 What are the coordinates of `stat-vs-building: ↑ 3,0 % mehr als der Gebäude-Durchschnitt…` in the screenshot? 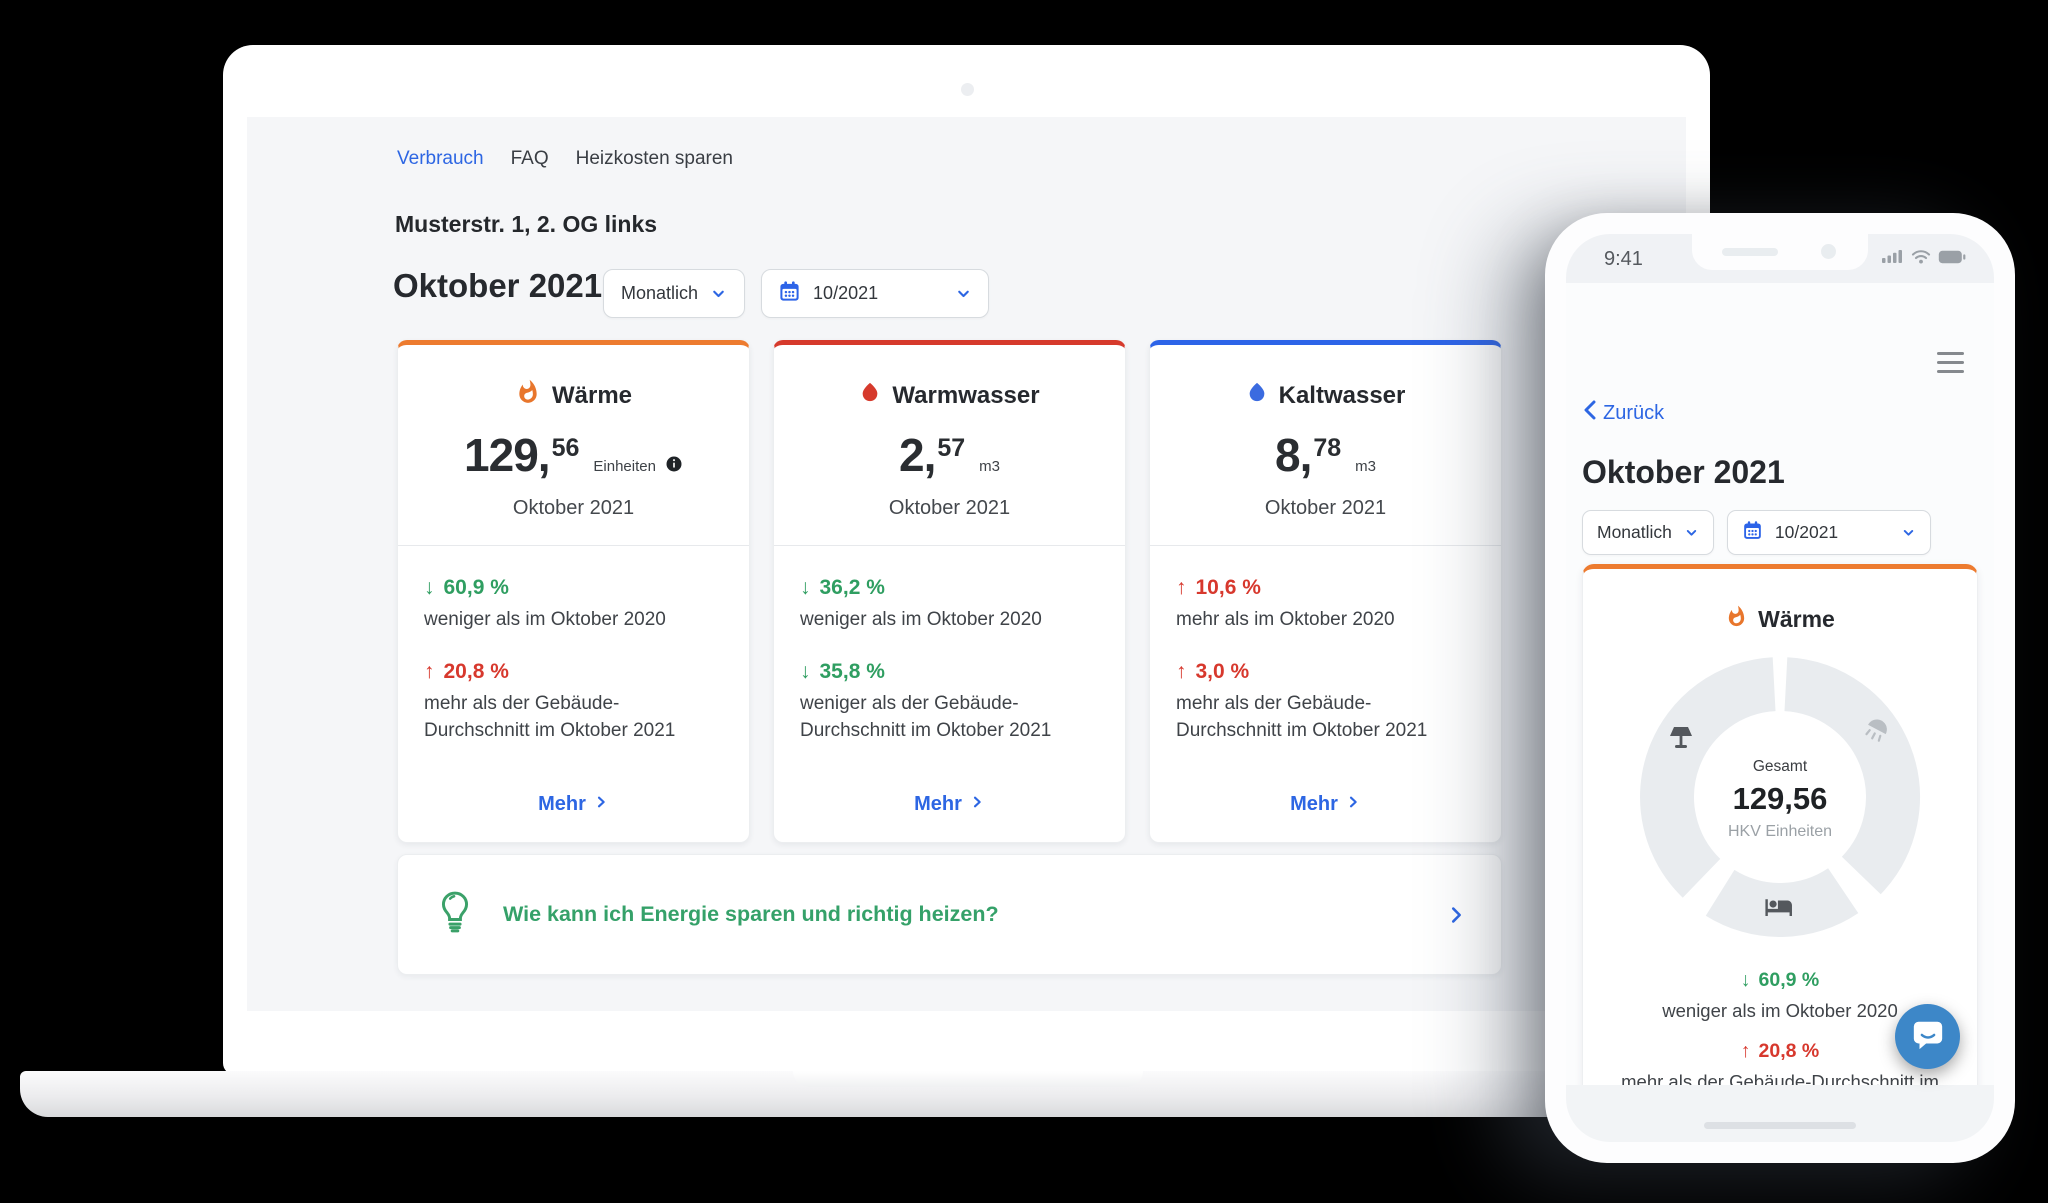 It's located at (1302, 700).